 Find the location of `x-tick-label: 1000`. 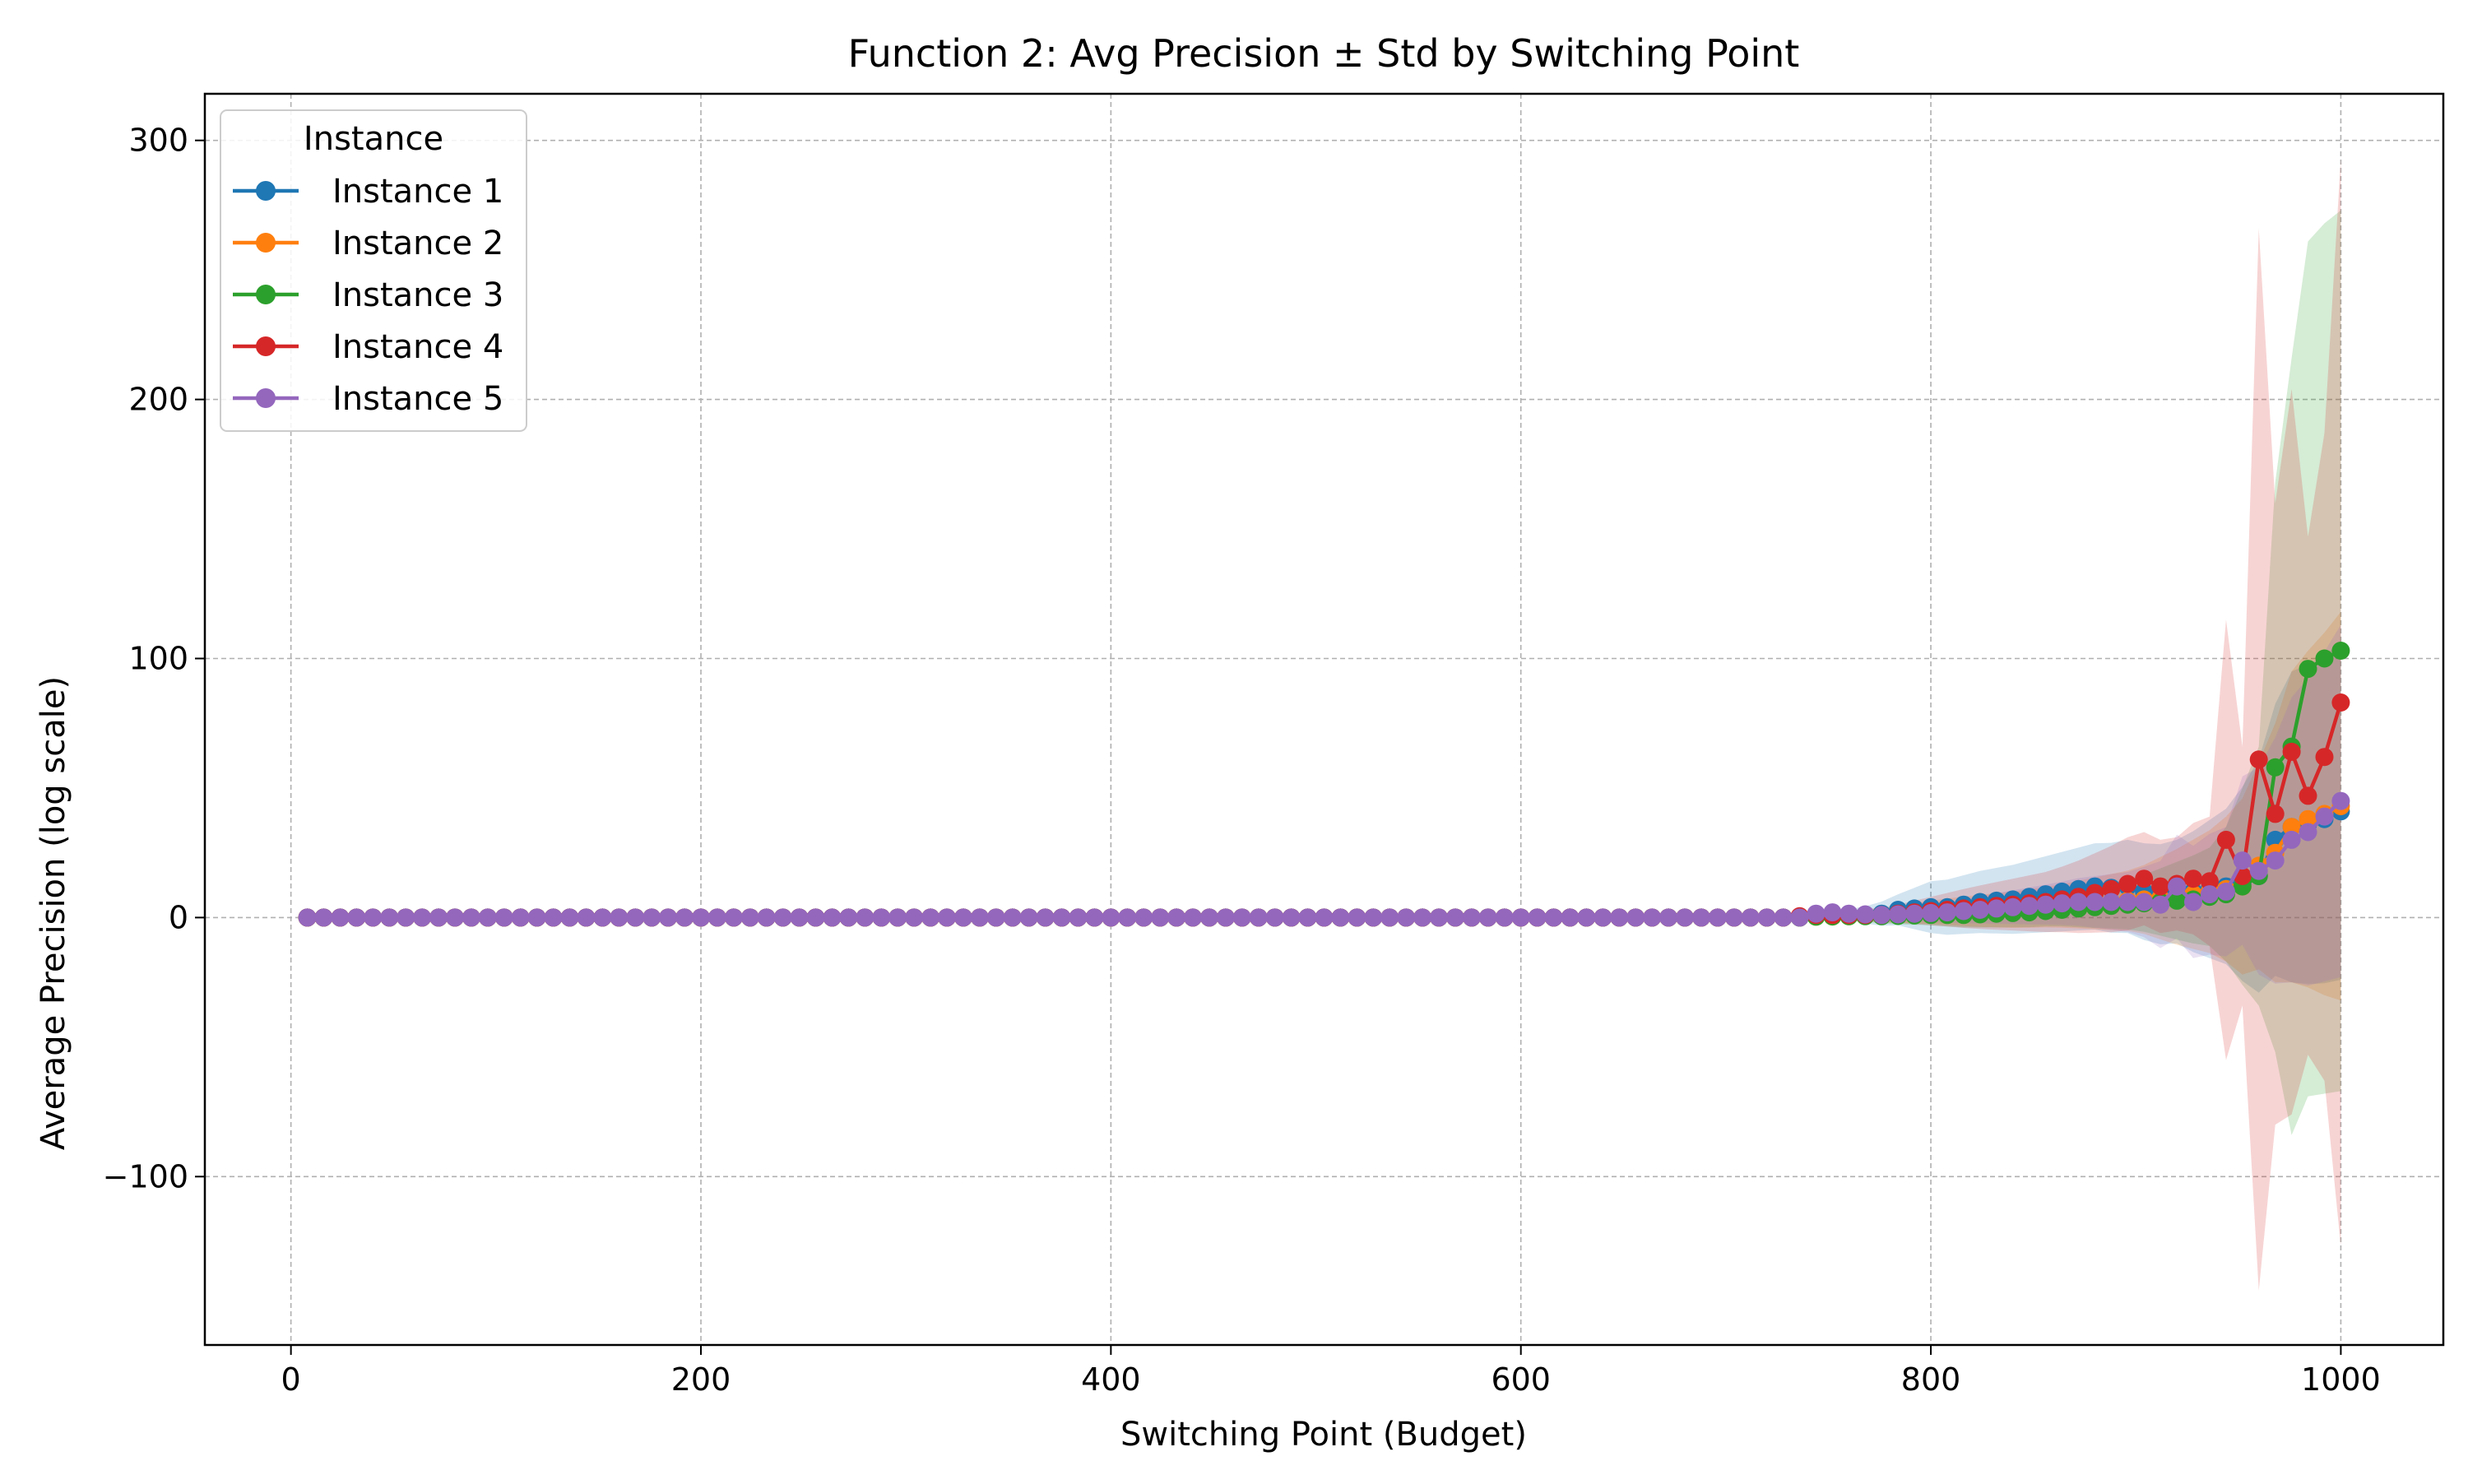

x-tick-label: 1000 is located at coordinates (2341, 1379).